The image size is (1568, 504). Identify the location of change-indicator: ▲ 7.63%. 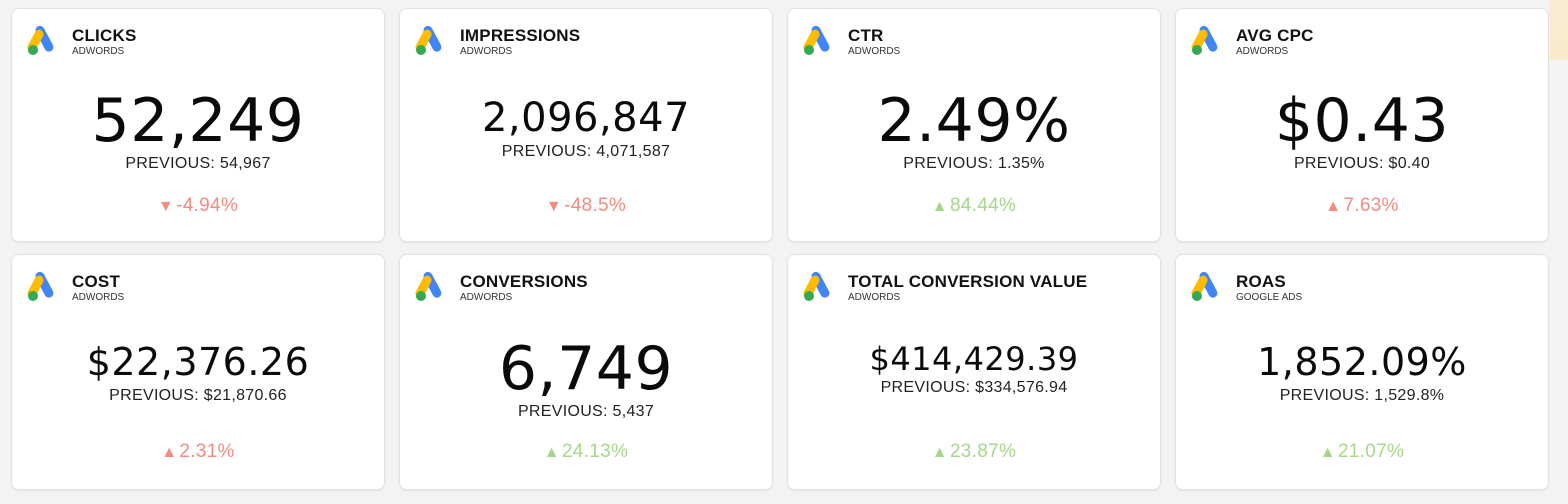
(1362, 206).